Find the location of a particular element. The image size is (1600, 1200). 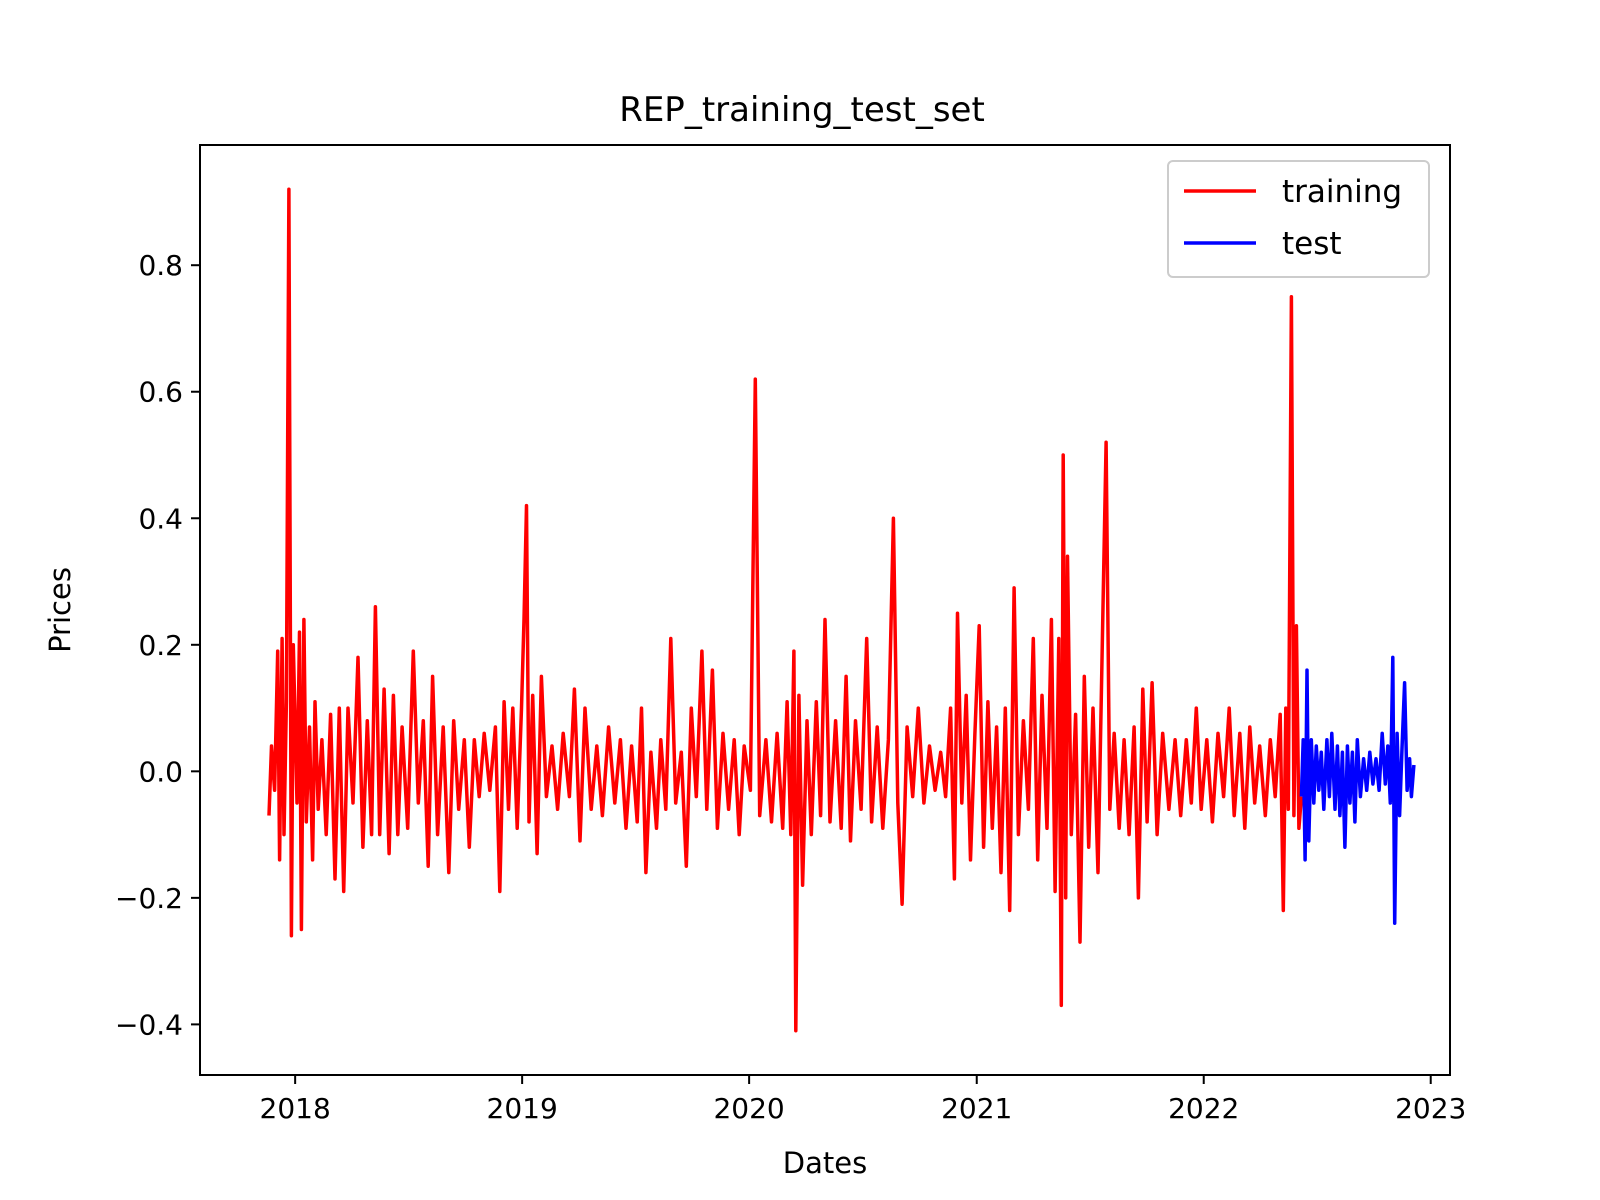

y-tick-label: 0.6 is located at coordinates (160, 392).